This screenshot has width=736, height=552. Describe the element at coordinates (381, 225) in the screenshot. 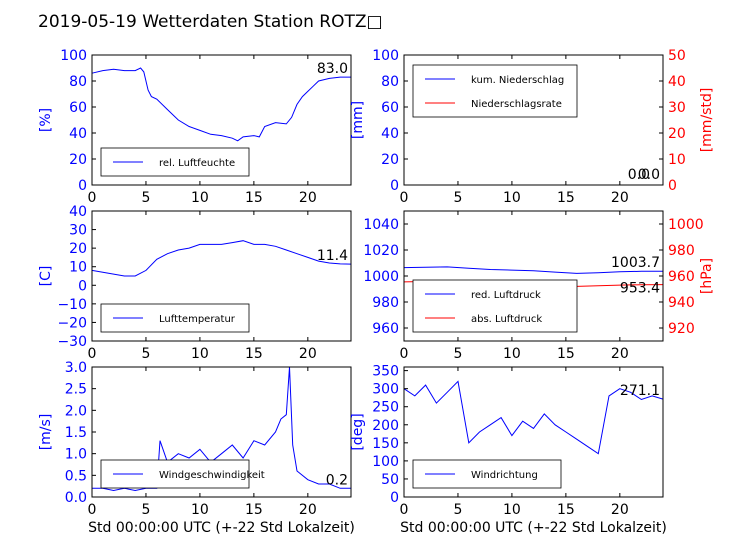

I see `y-tick-label: 1040` at that location.